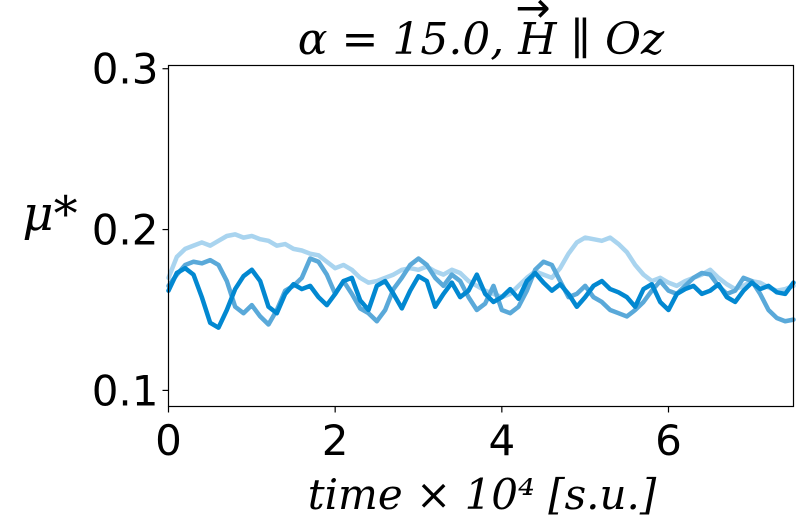 This screenshot has height=519, width=801. I want to click on x-tick-label: 2, so click(335, 440).